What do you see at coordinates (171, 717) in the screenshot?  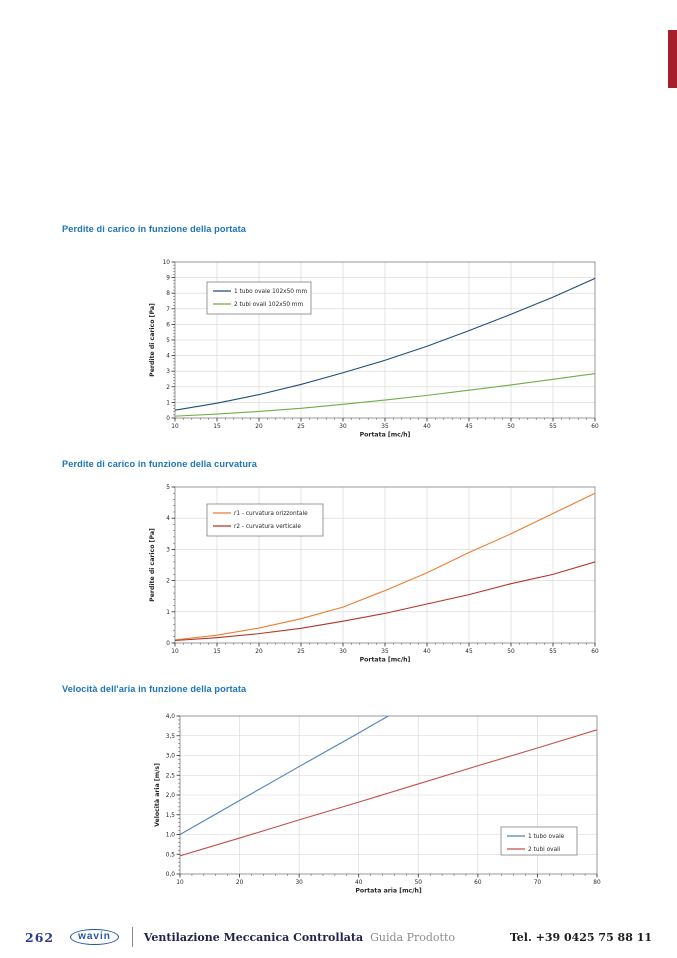 I see `svg-text: 4,0` at bounding box center [171, 717].